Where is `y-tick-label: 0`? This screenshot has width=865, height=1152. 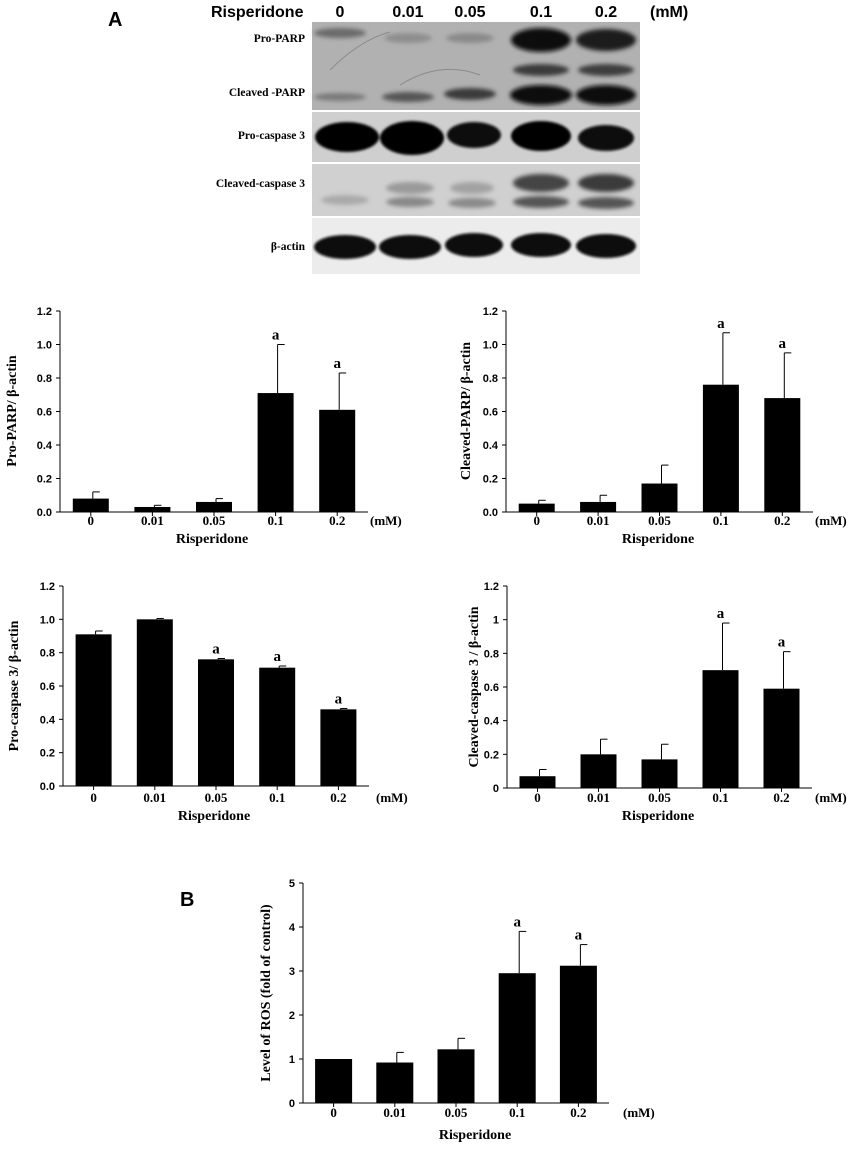 y-tick-label: 0 is located at coordinates (496, 789).